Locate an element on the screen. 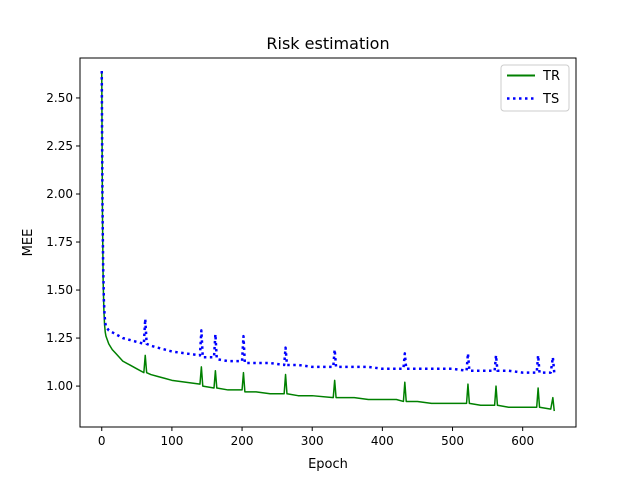 This screenshot has width=640, height=480. y-tick-label: 1.75 is located at coordinates (59, 242).